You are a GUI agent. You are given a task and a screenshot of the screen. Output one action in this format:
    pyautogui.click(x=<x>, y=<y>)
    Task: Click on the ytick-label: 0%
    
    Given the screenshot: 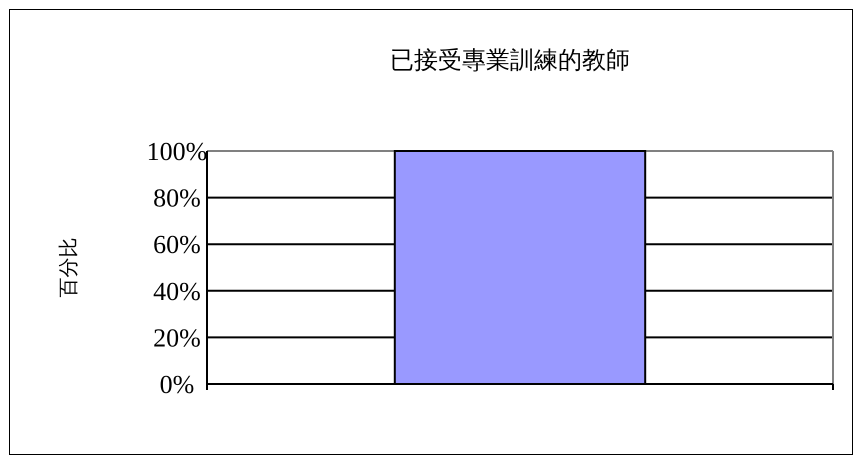 What is the action you would take?
    pyautogui.click(x=177, y=384)
    